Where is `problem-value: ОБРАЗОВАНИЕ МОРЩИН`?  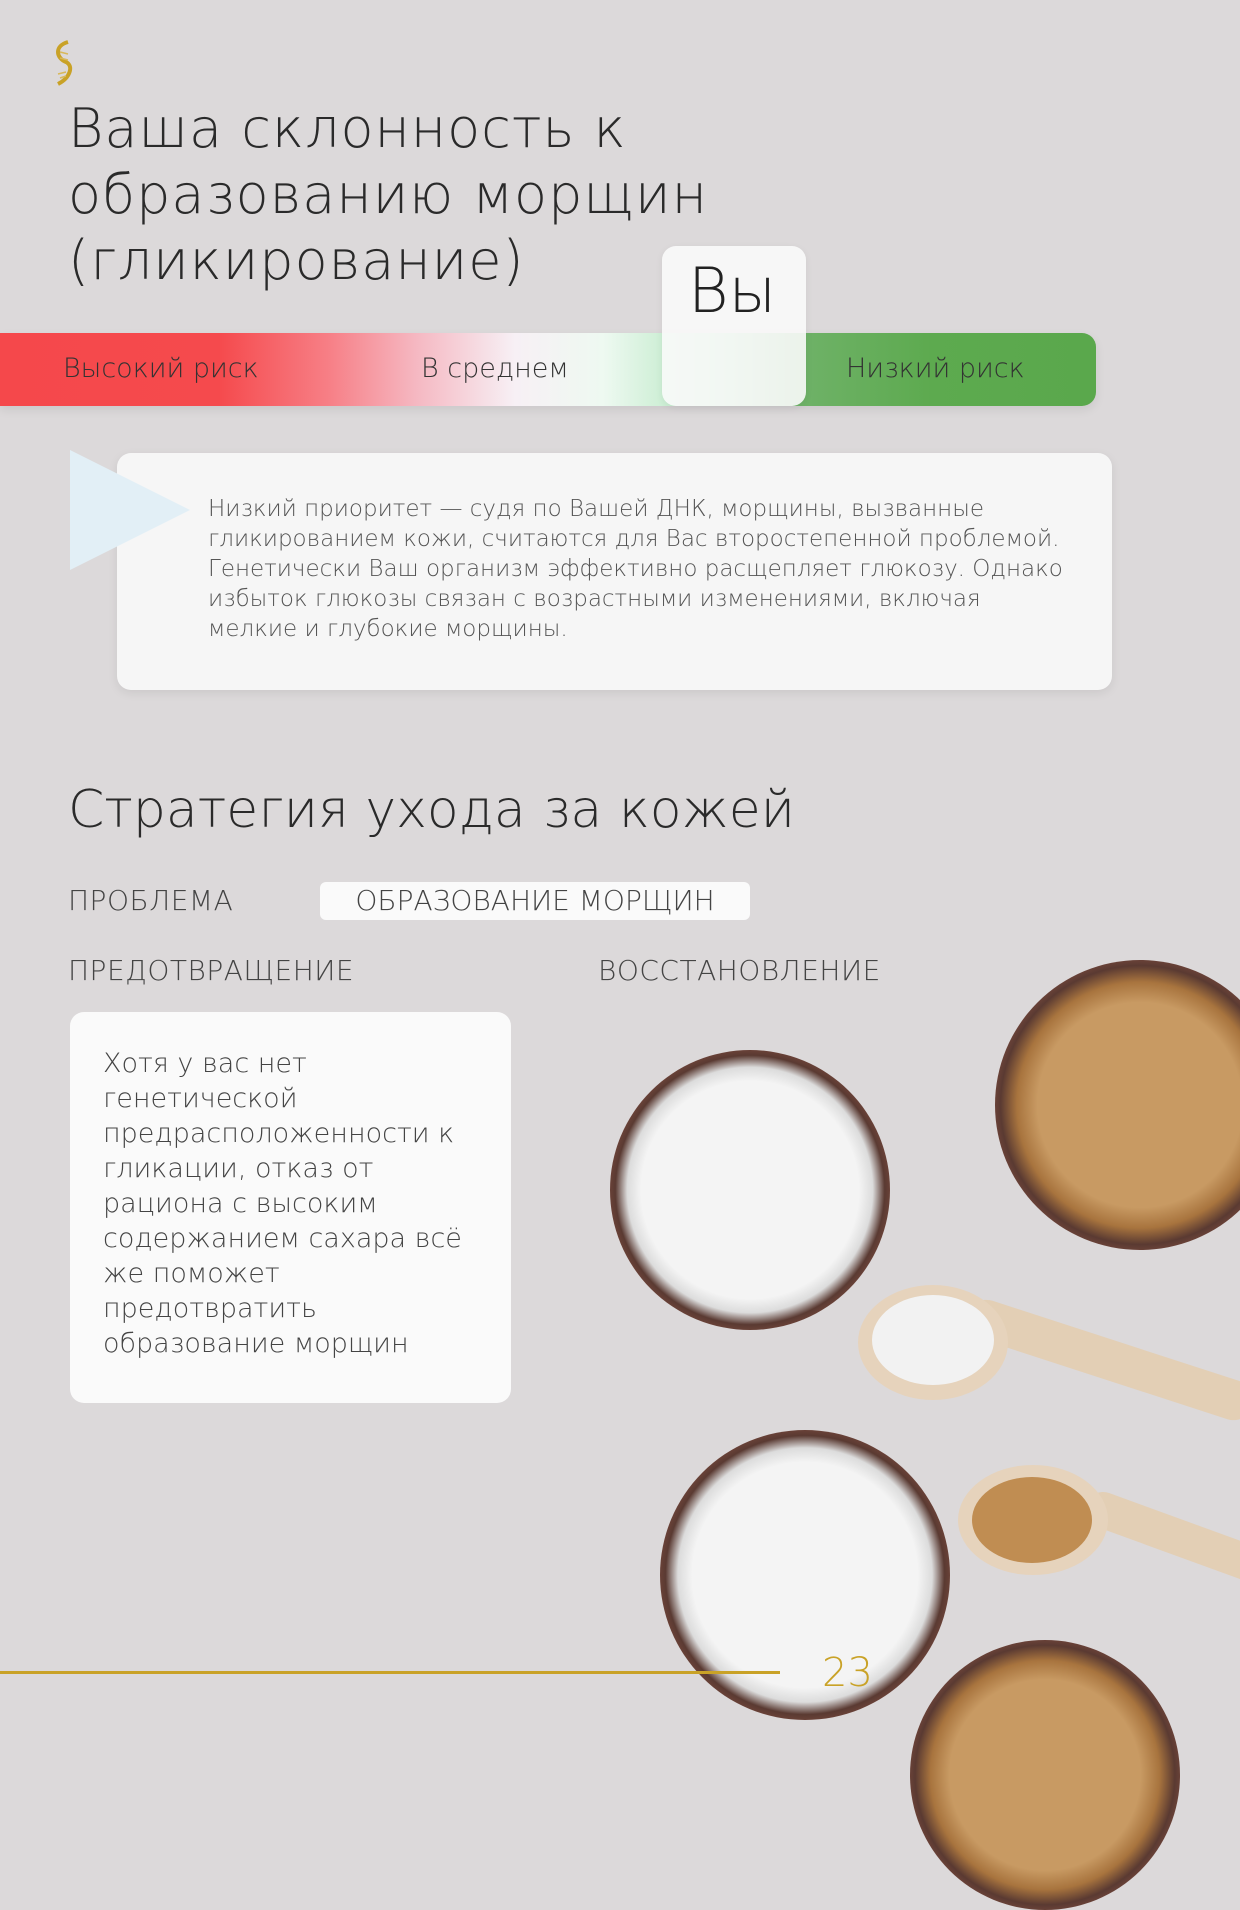
problem-value: ОБРАЗОВАНИЕ МОРЩИН is located at coordinates (535, 901).